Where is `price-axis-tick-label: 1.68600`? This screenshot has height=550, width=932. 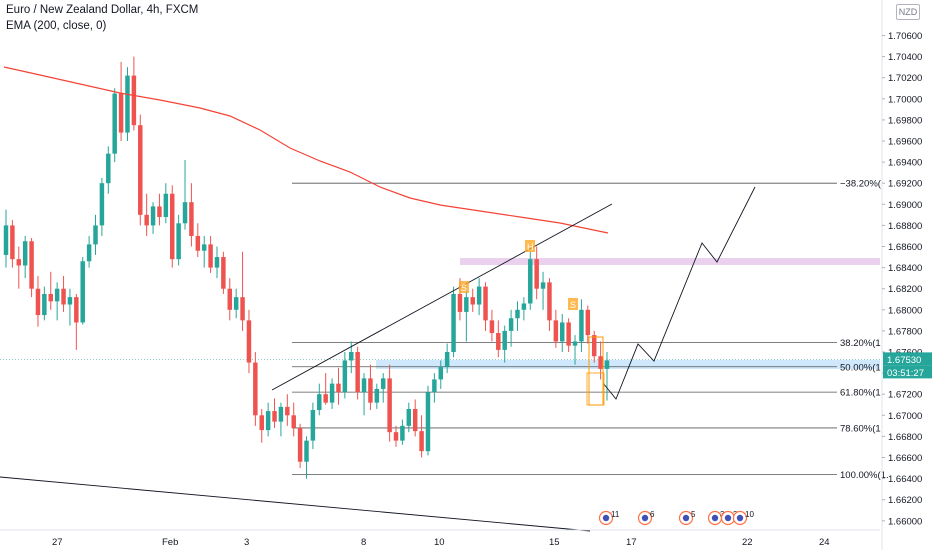
price-axis-tick-label: 1.68600 is located at coordinates (905, 247).